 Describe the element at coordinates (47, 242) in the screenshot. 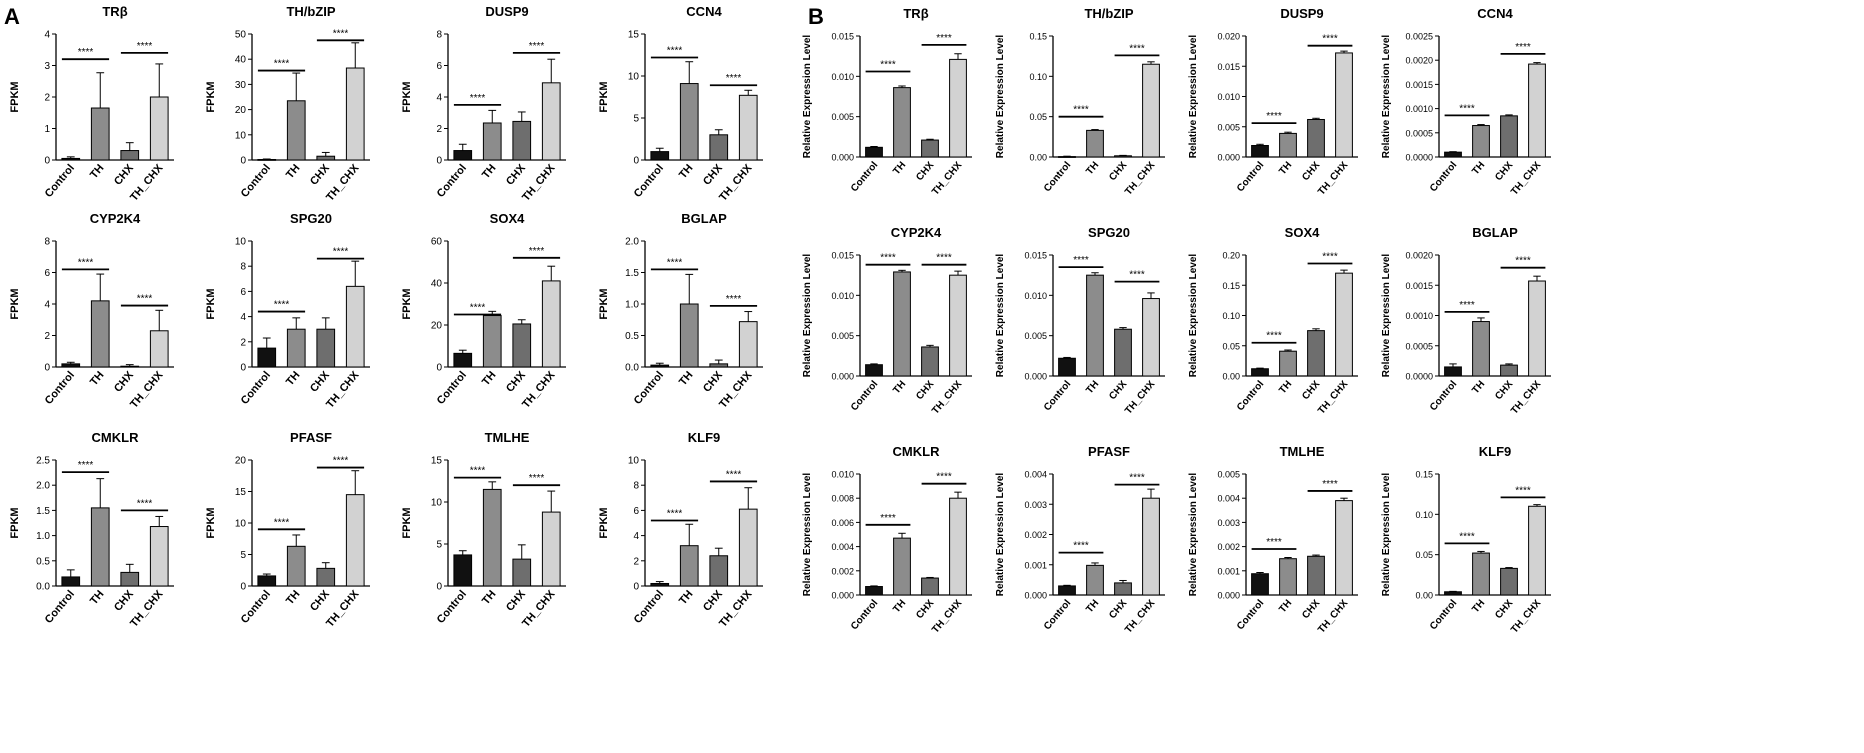

I see `y-tick-label: 8` at that location.